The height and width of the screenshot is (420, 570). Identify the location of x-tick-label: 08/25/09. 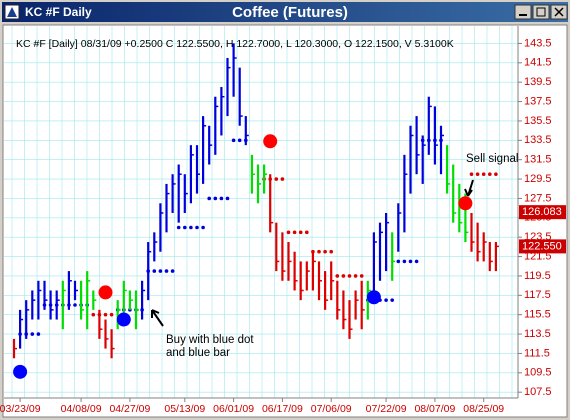
(483, 409).